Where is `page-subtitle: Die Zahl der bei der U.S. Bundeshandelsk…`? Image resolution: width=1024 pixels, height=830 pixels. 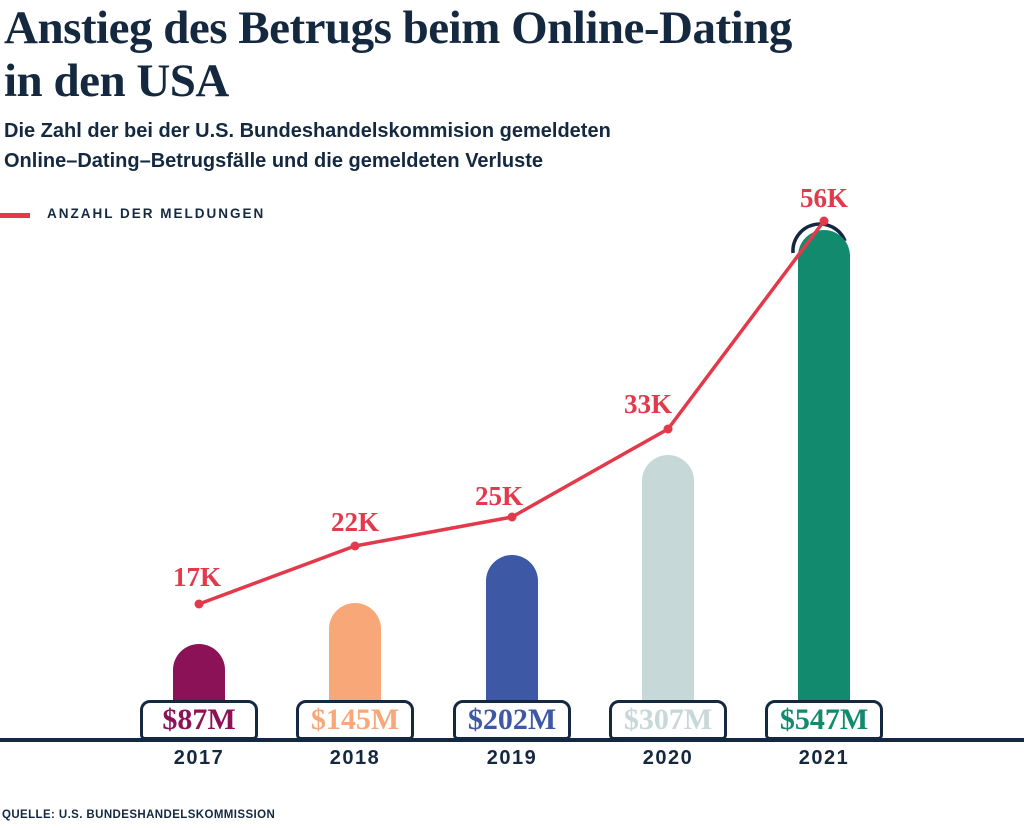
page-subtitle: Die Zahl der bei der U.S. Bundeshandelsk… is located at coordinates (384, 146).